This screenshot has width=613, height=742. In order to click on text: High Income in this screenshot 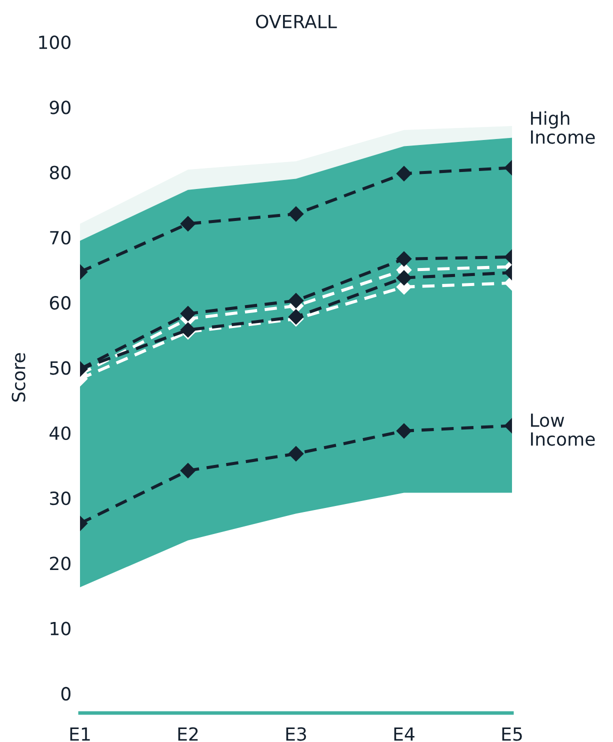, I will do `click(563, 127)`.